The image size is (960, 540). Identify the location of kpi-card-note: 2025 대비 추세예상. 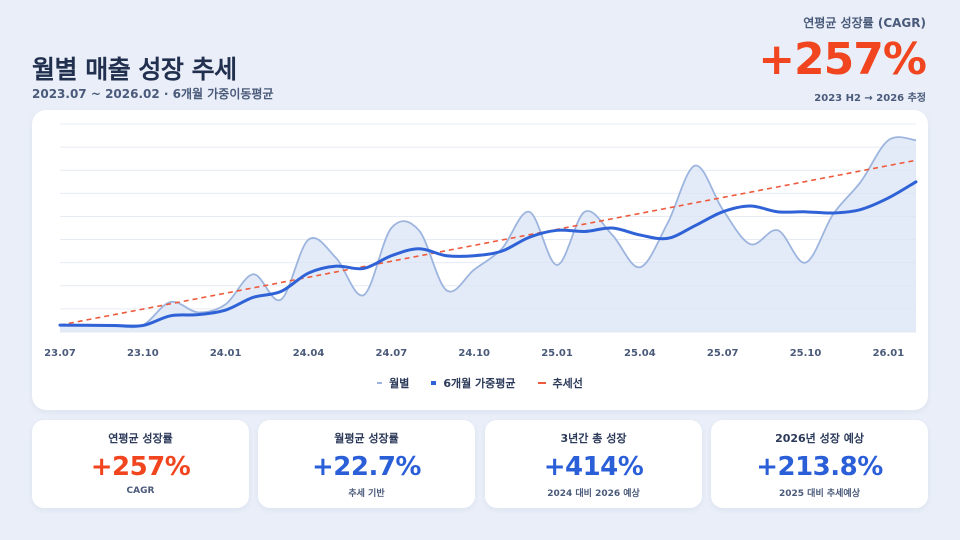
(819, 494).